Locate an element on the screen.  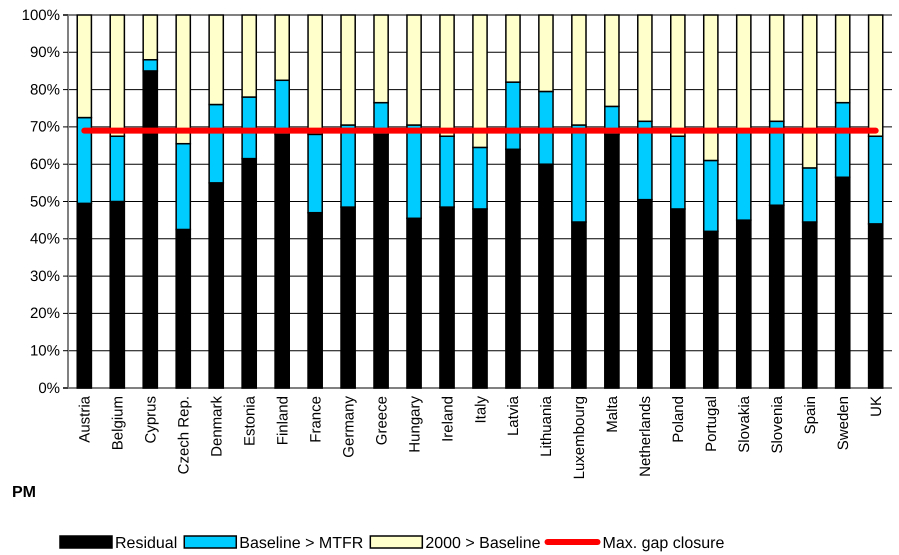
x-tick-label: Spain is located at coordinates (810, 415).